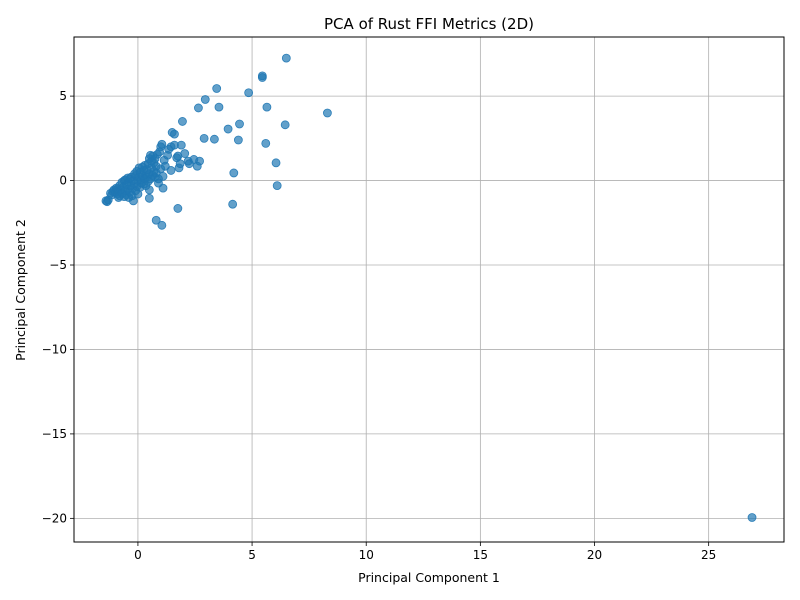 Image resolution: width=800 pixels, height=600 pixels. Describe the element at coordinates (594, 555) in the screenshot. I see `x-tick-label: 20` at that location.